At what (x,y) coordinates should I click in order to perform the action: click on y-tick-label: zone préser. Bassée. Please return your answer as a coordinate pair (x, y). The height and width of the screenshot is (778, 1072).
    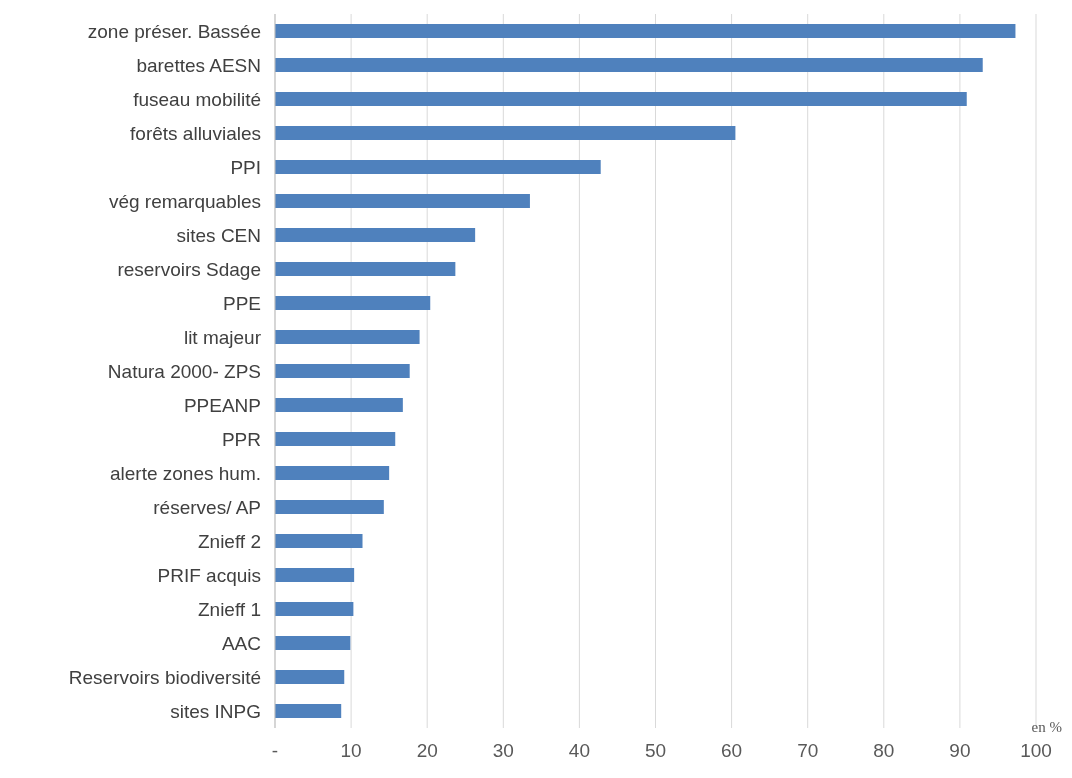
    Looking at the image, I should click on (174, 31).